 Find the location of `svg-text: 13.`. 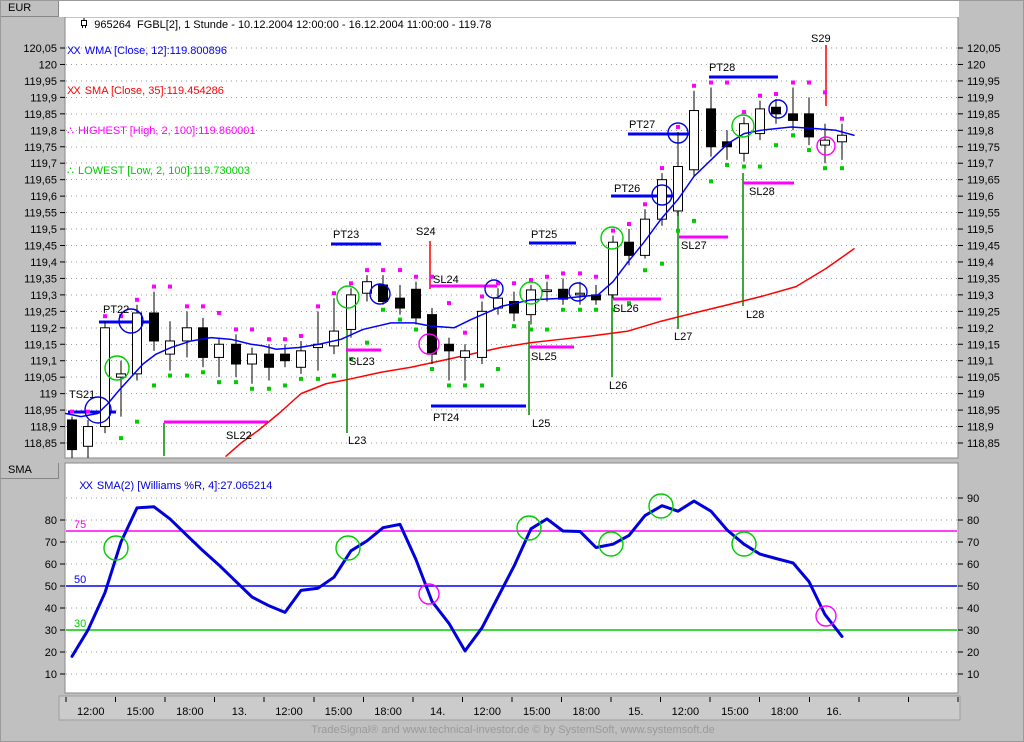

svg-text: 13. is located at coordinates (239, 712).